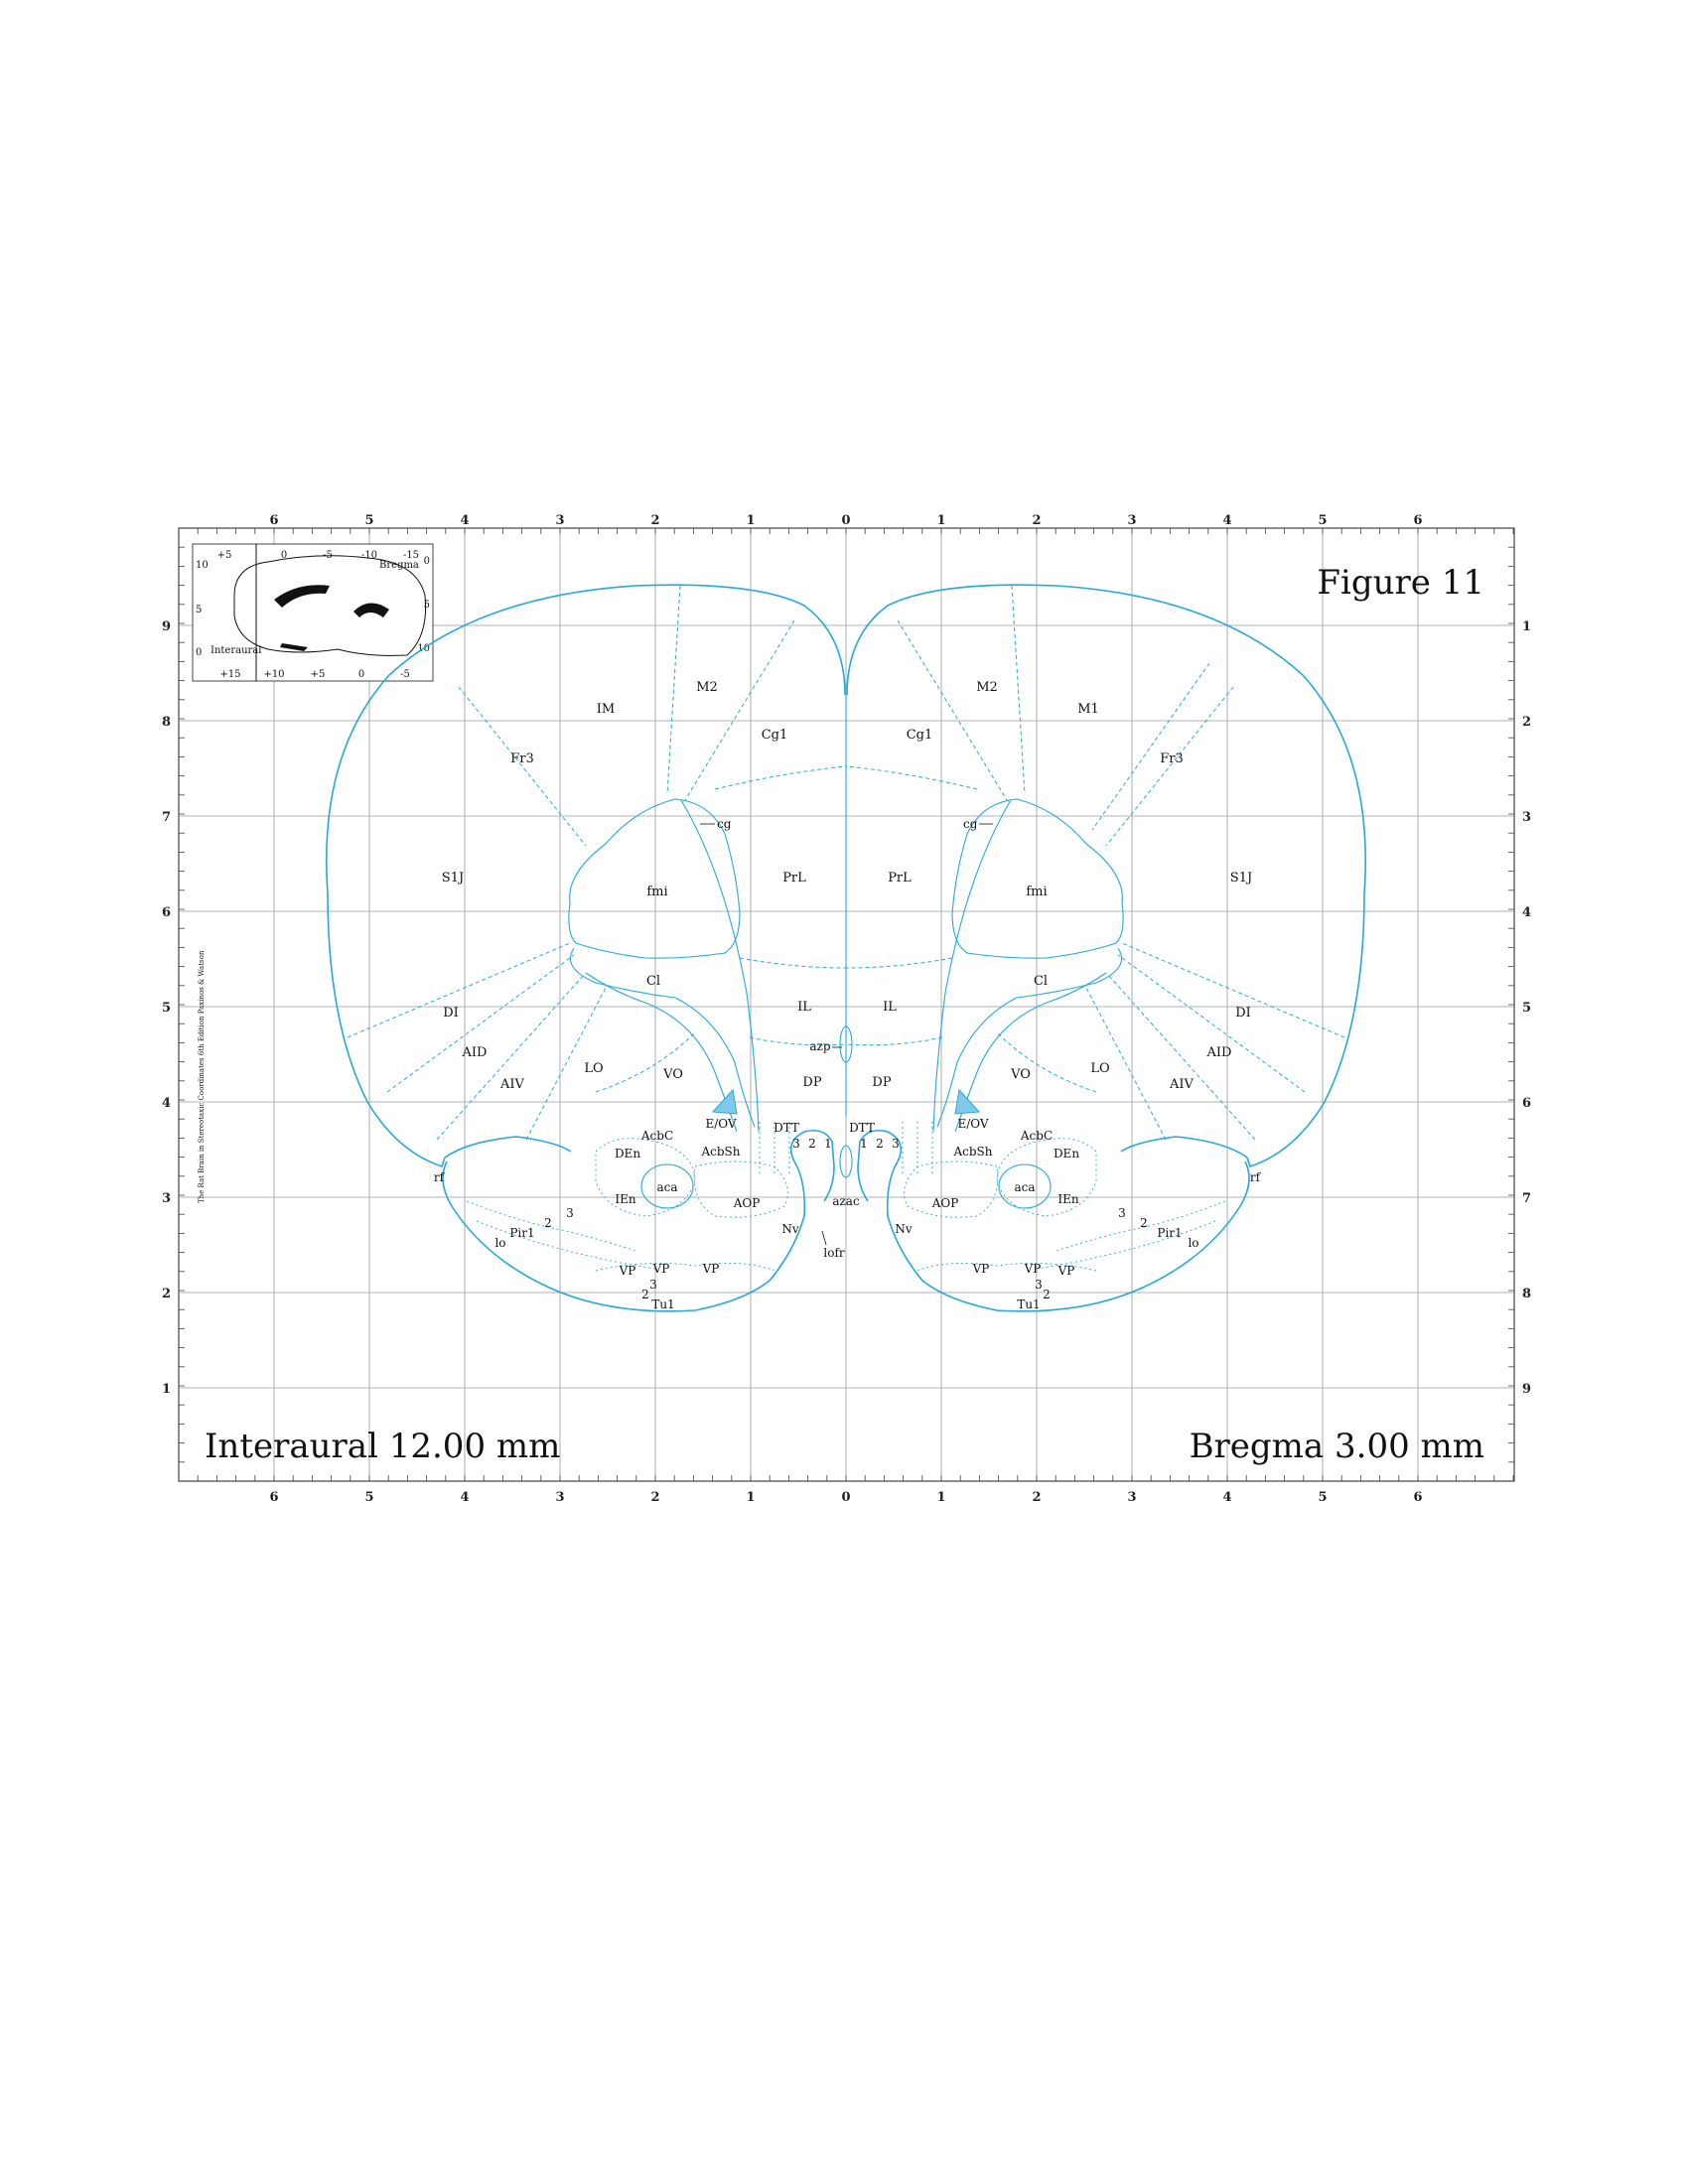 The image size is (1688, 2184). What do you see at coordinates (369, 555) in the screenshot?
I see `inset-top-tick: -10` at bounding box center [369, 555].